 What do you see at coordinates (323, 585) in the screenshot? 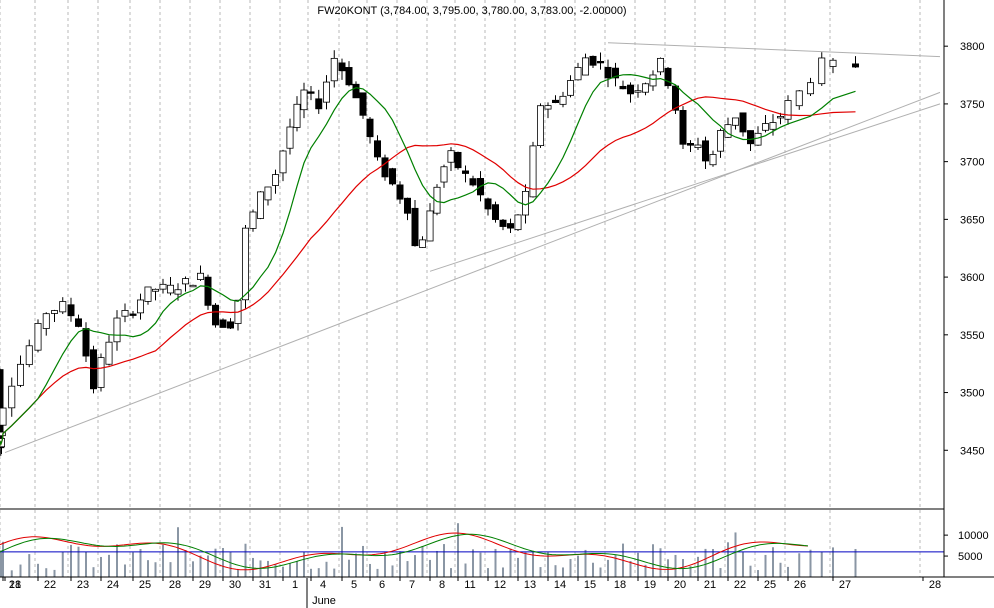
I see `date-tick-label: 4` at bounding box center [323, 585].